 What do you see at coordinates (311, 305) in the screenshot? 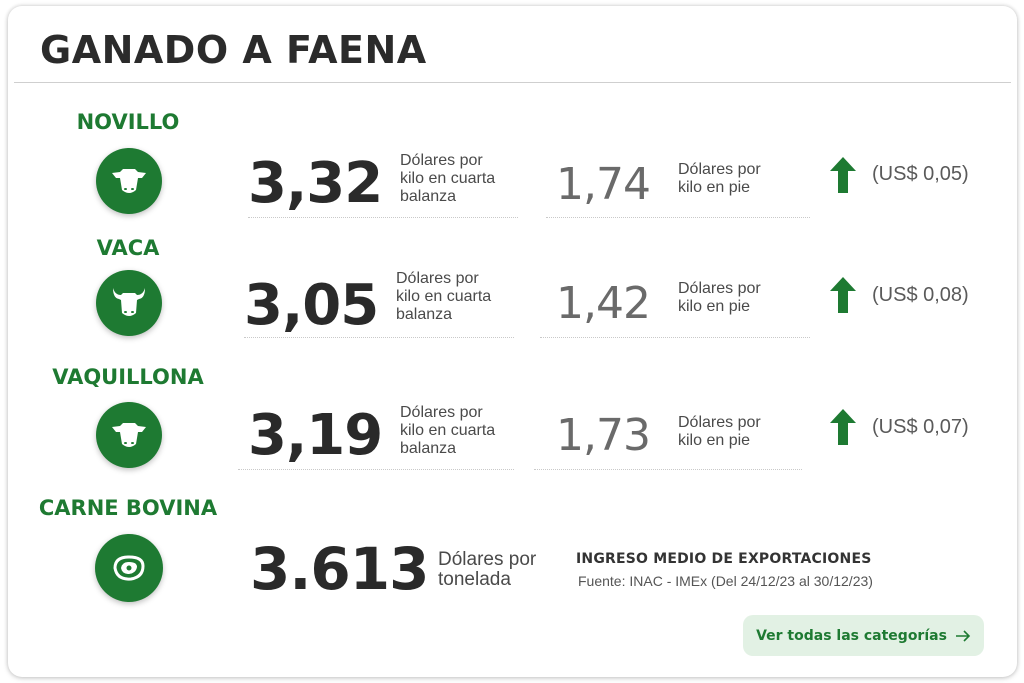
I see `carcass-price-vaca: 3,05` at bounding box center [311, 305].